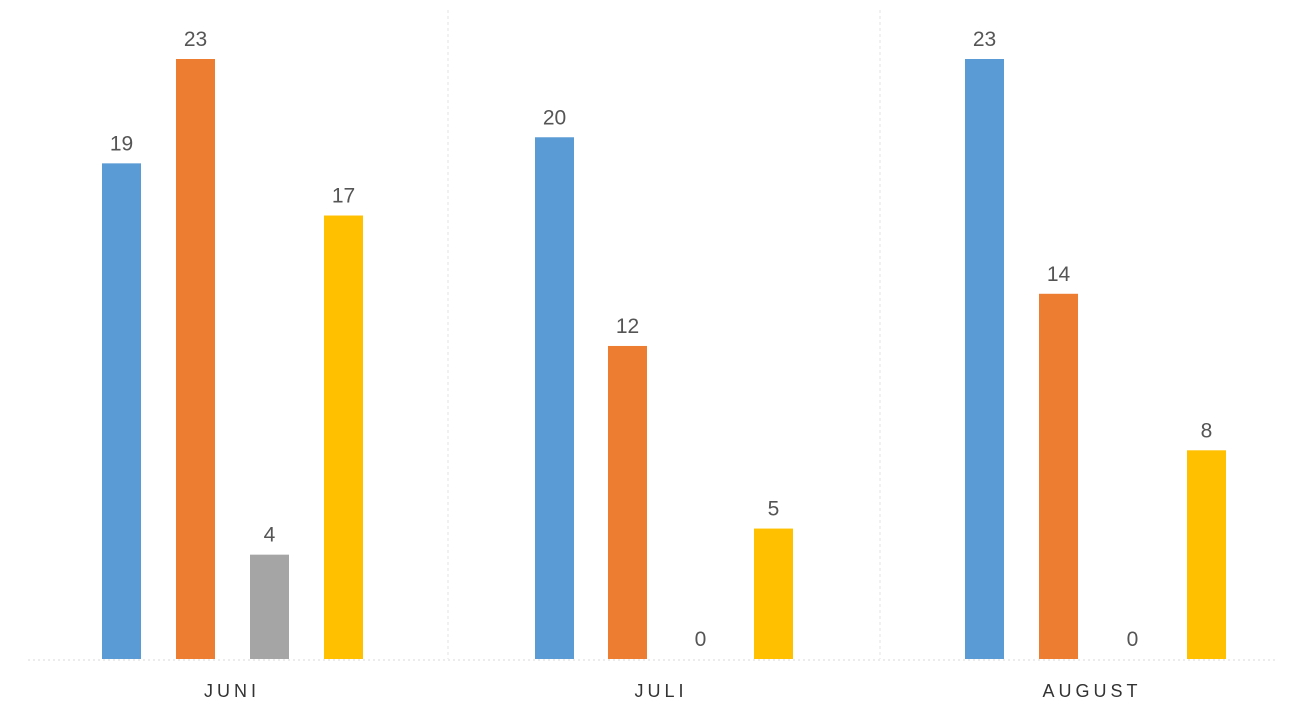  I want to click on data-label-august-series-4: 8, so click(1207, 430).